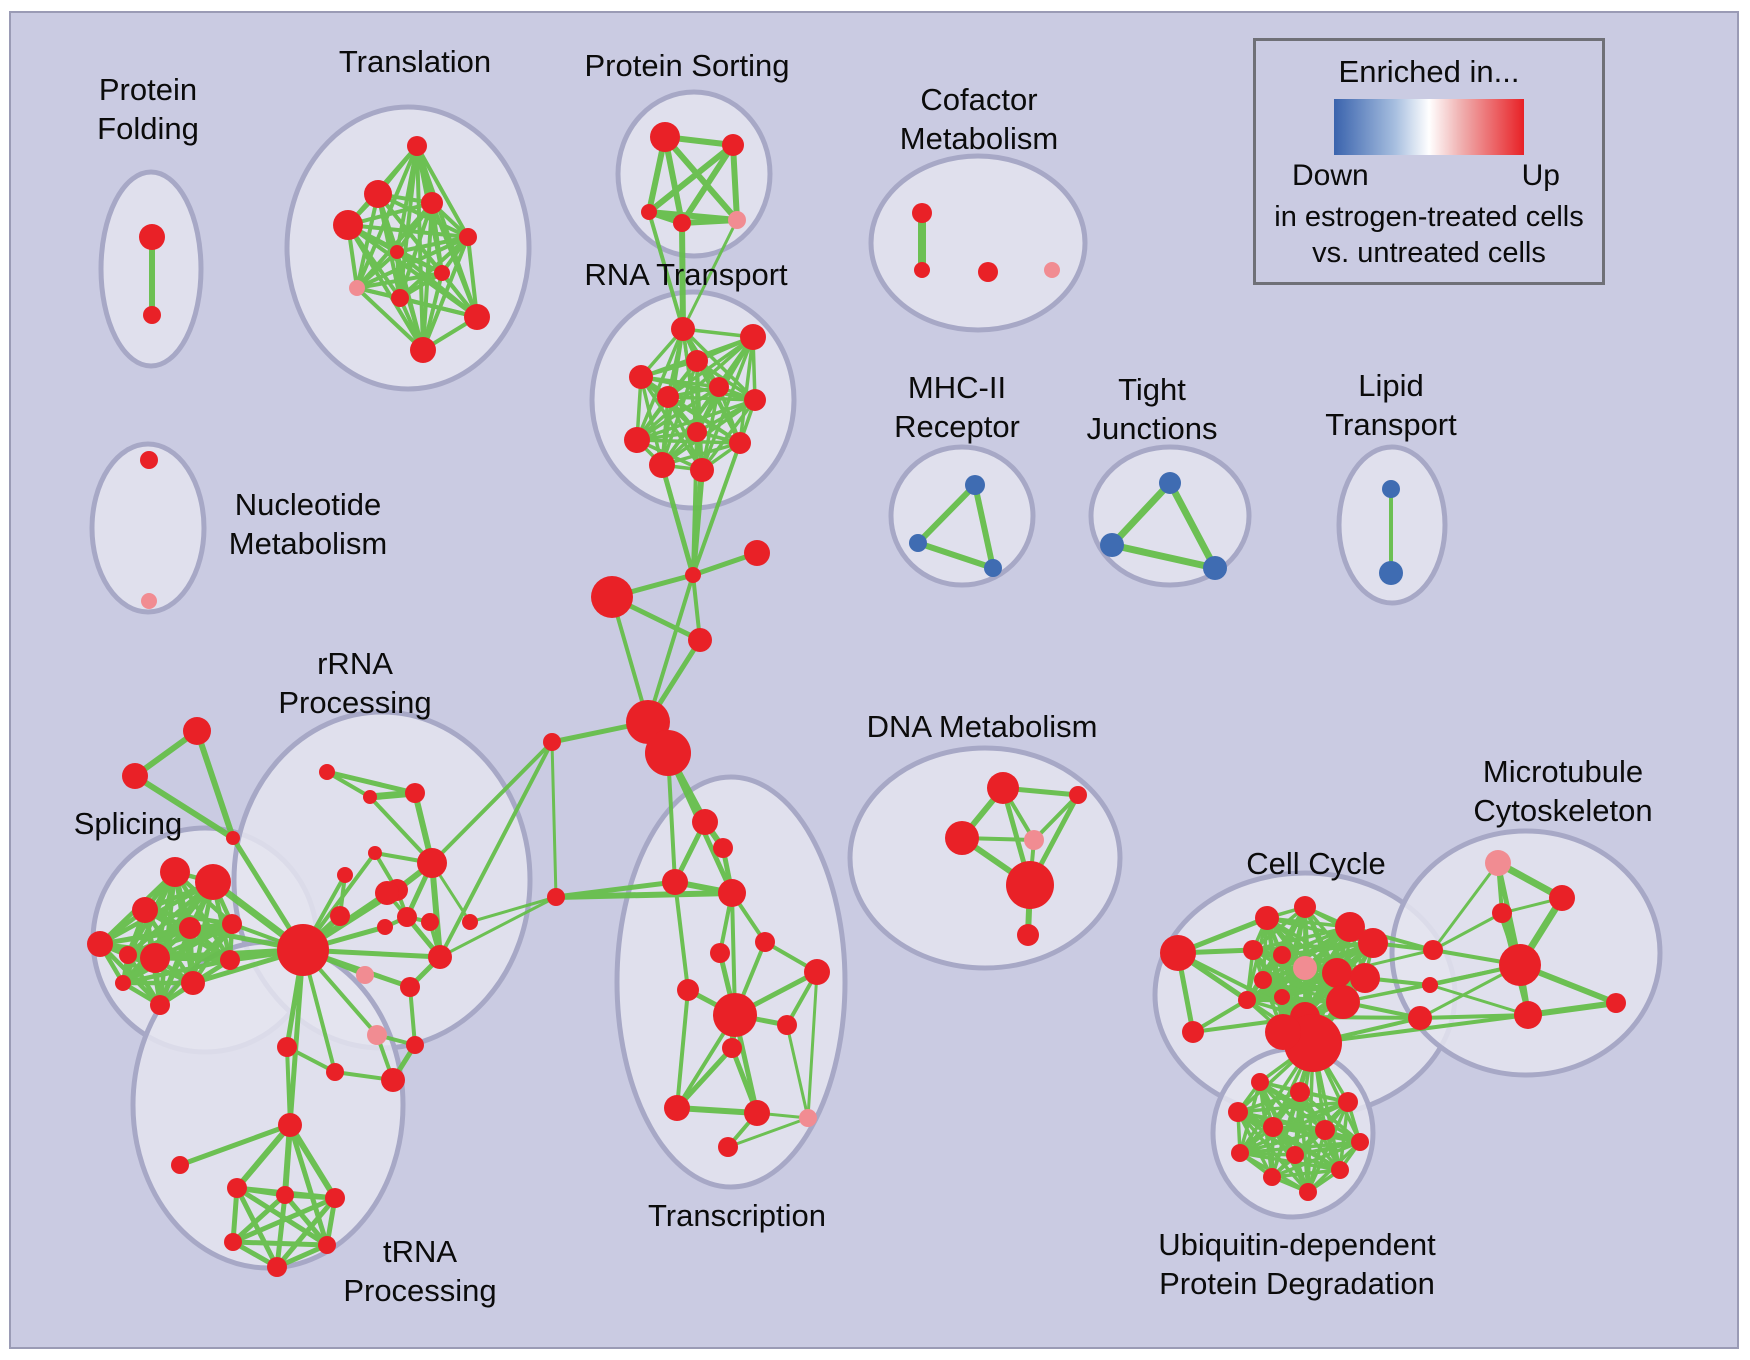  Describe the element at coordinates (1429, 127) in the screenshot. I see `legend-gradient-bar` at that location.